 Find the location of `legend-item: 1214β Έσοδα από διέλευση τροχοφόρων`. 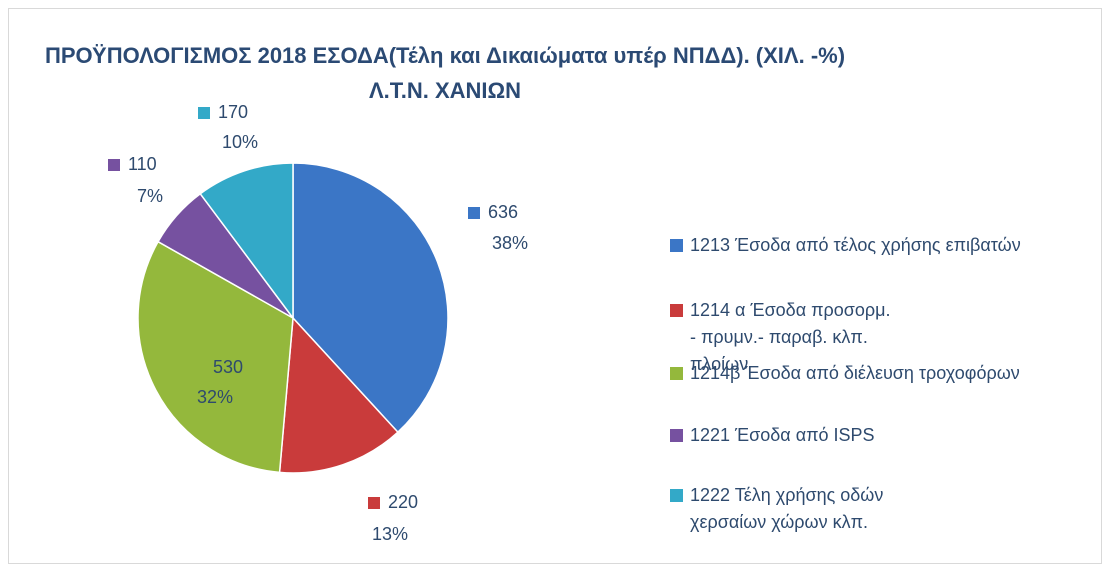

legend-item: 1214β Έσοδα από διέλευση τροχοφόρων is located at coordinates (890, 373).